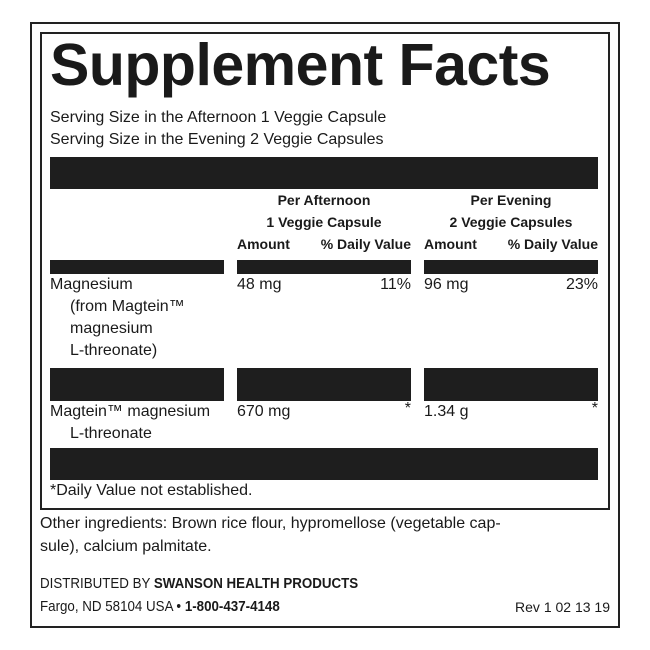  I want to click on nutrient-source: magnesium, so click(111, 328).